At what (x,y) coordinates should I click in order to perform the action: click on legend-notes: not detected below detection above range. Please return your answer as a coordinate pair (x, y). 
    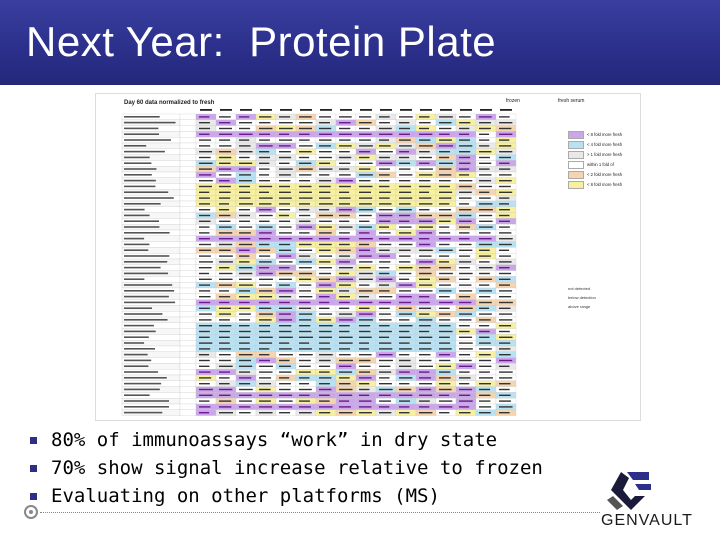
    Looking at the image, I should click on (603, 297).